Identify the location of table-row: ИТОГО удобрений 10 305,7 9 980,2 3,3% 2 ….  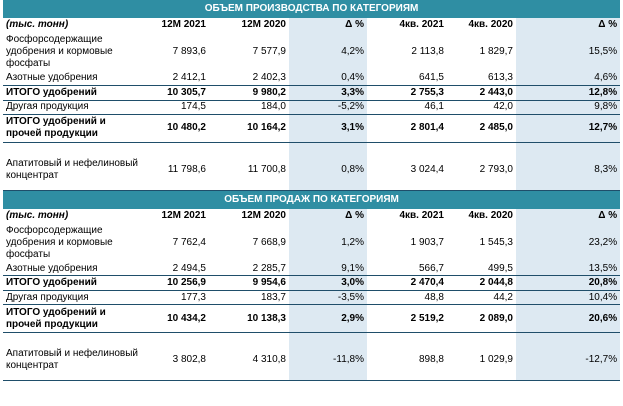
(312, 92).